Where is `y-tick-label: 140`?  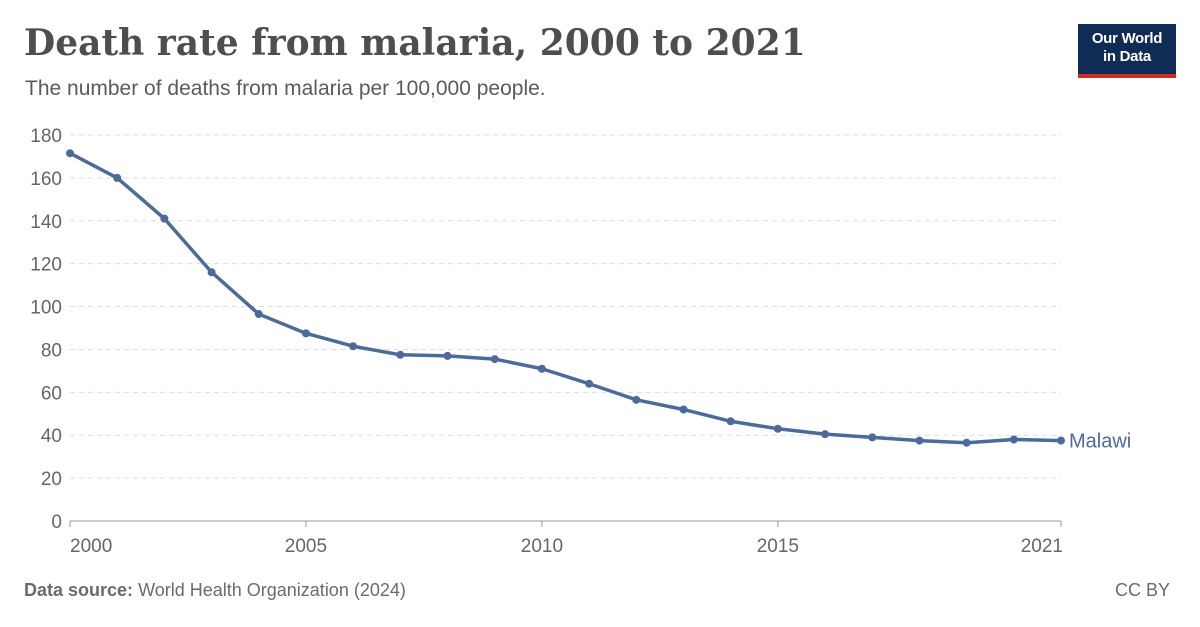
y-tick-label: 140 is located at coordinates (46, 222).